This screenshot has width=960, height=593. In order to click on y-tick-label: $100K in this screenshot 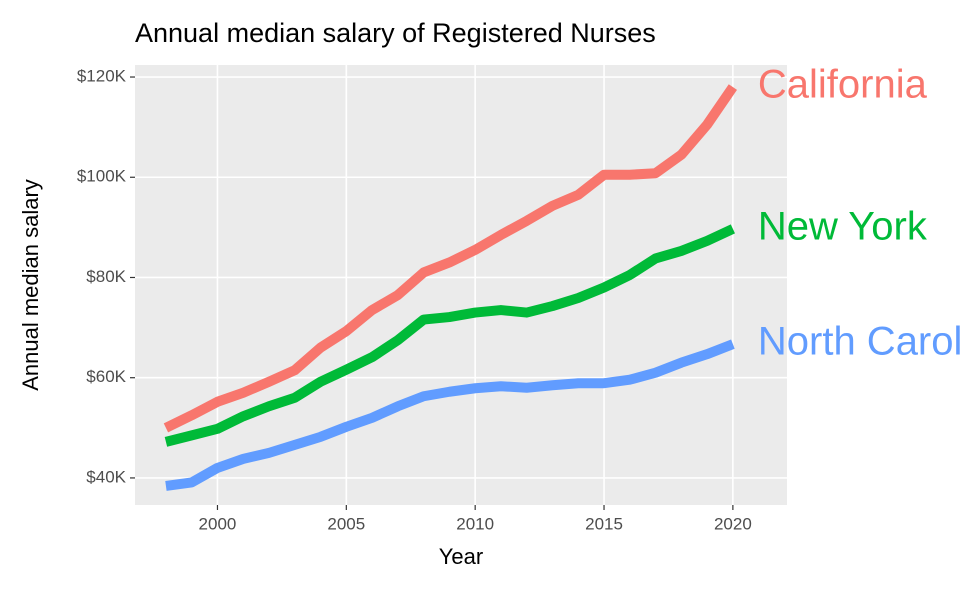, I will do `click(102, 176)`.